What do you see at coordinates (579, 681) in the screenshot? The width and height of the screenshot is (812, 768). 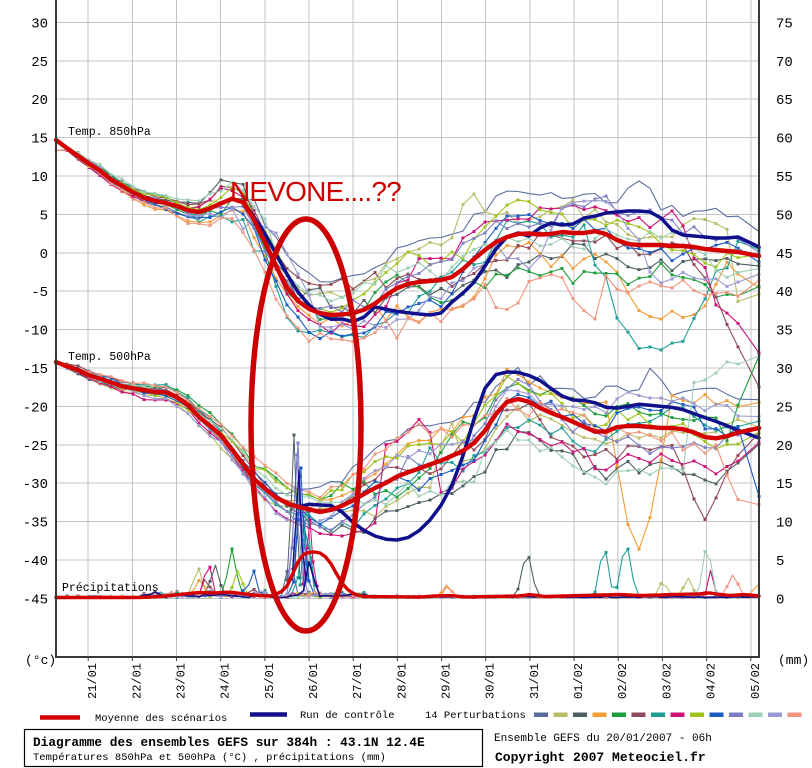 I see `svg-text: 01/02` at bounding box center [579, 681].